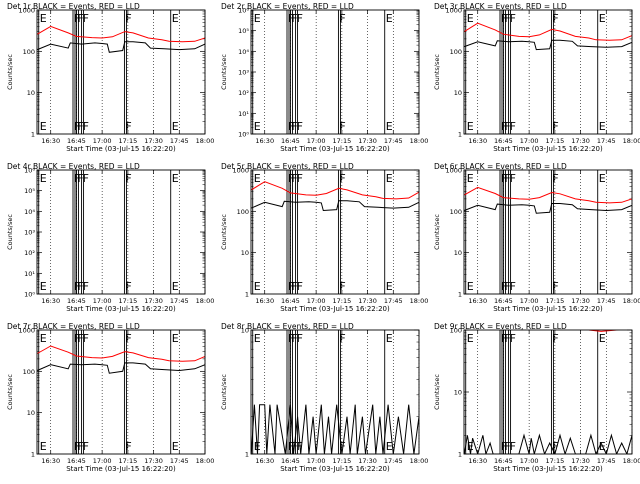 This screenshot has width=640, height=484. I want to click on panel-title: Det 6r BLACK = Events, RED = LLD, so click(500, 166).